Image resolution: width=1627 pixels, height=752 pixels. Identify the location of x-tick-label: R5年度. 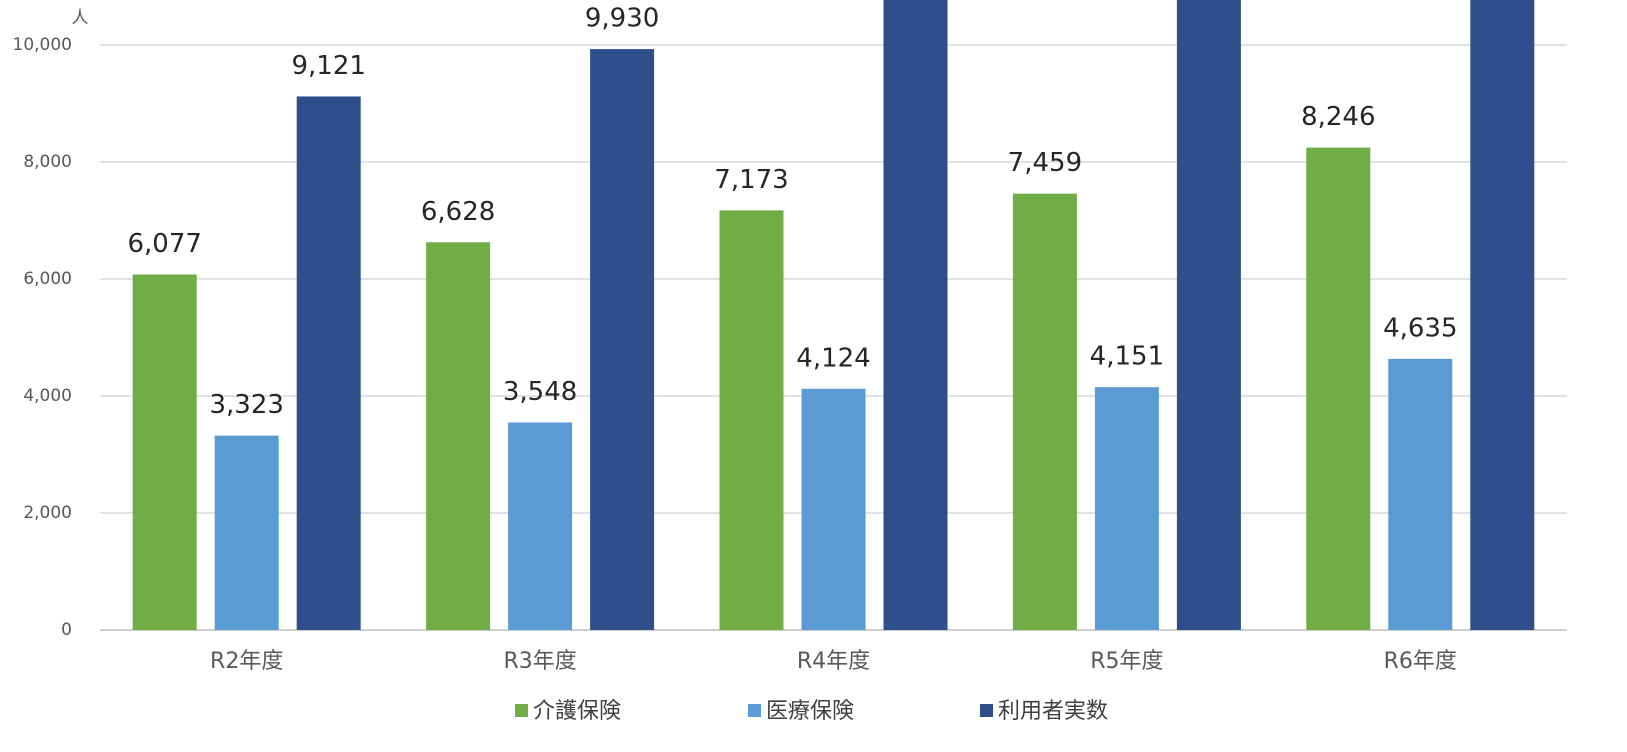
(1126, 661).